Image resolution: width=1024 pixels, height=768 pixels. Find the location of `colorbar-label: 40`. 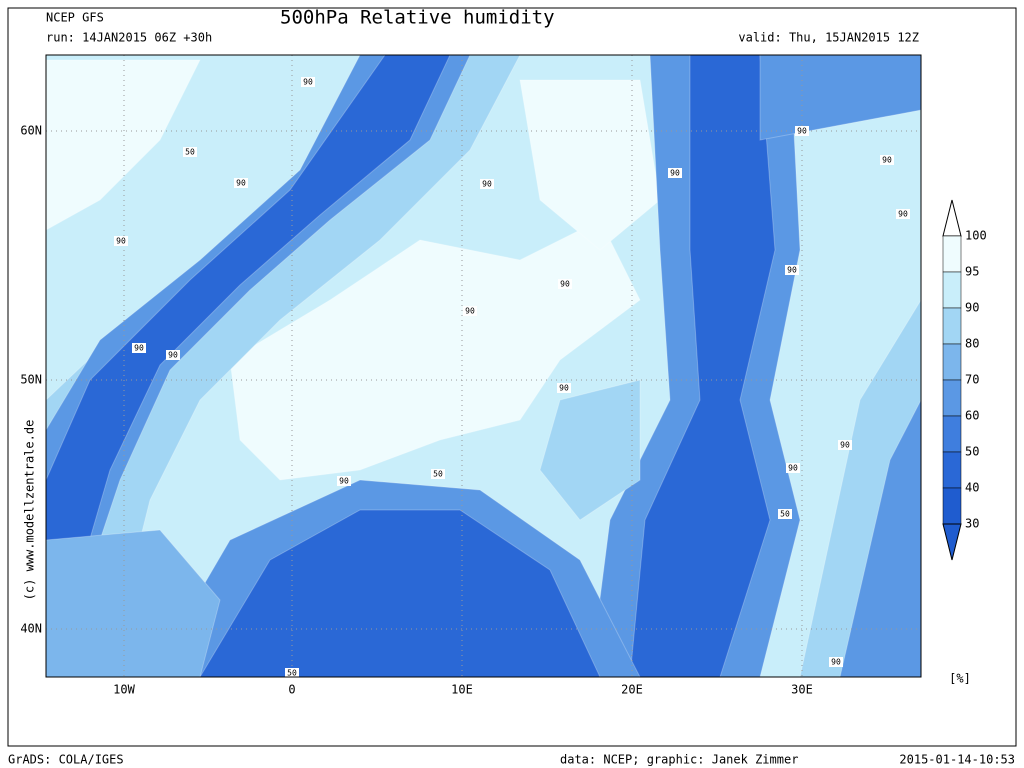

colorbar-label: 40 is located at coordinates (972, 488).